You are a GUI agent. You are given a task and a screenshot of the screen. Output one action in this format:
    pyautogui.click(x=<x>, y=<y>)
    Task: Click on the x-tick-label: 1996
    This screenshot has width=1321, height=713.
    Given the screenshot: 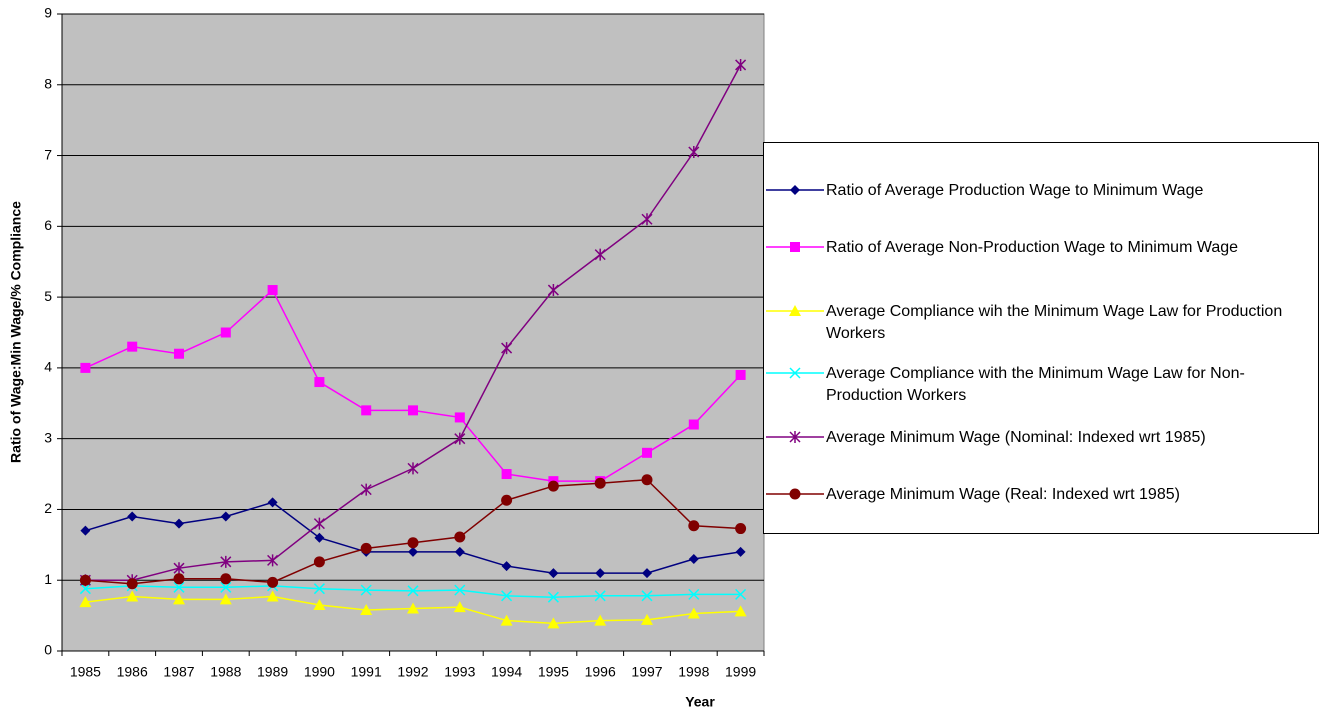 What is the action you would take?
    pyautogui.click(x=600, y=672)
    